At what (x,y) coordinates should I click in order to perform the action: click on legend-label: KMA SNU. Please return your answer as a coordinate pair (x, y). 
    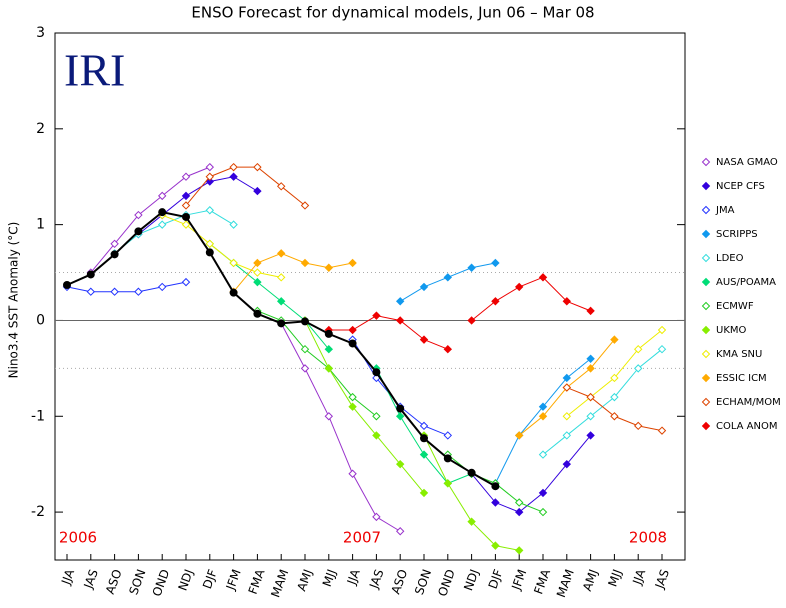
    Looking at the image, I should click on (739, 354).